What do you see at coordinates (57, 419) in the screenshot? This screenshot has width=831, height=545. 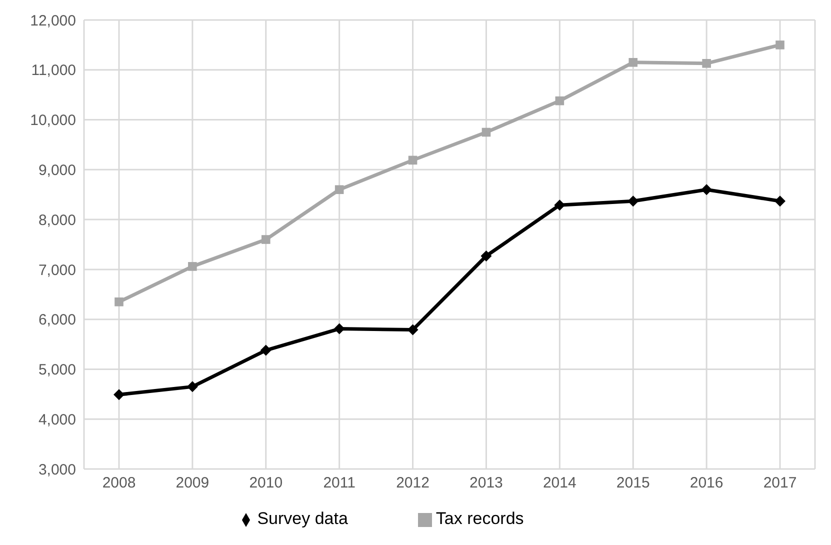 I see `y-tick-label: 4,000` at bounding box center [57, 419].